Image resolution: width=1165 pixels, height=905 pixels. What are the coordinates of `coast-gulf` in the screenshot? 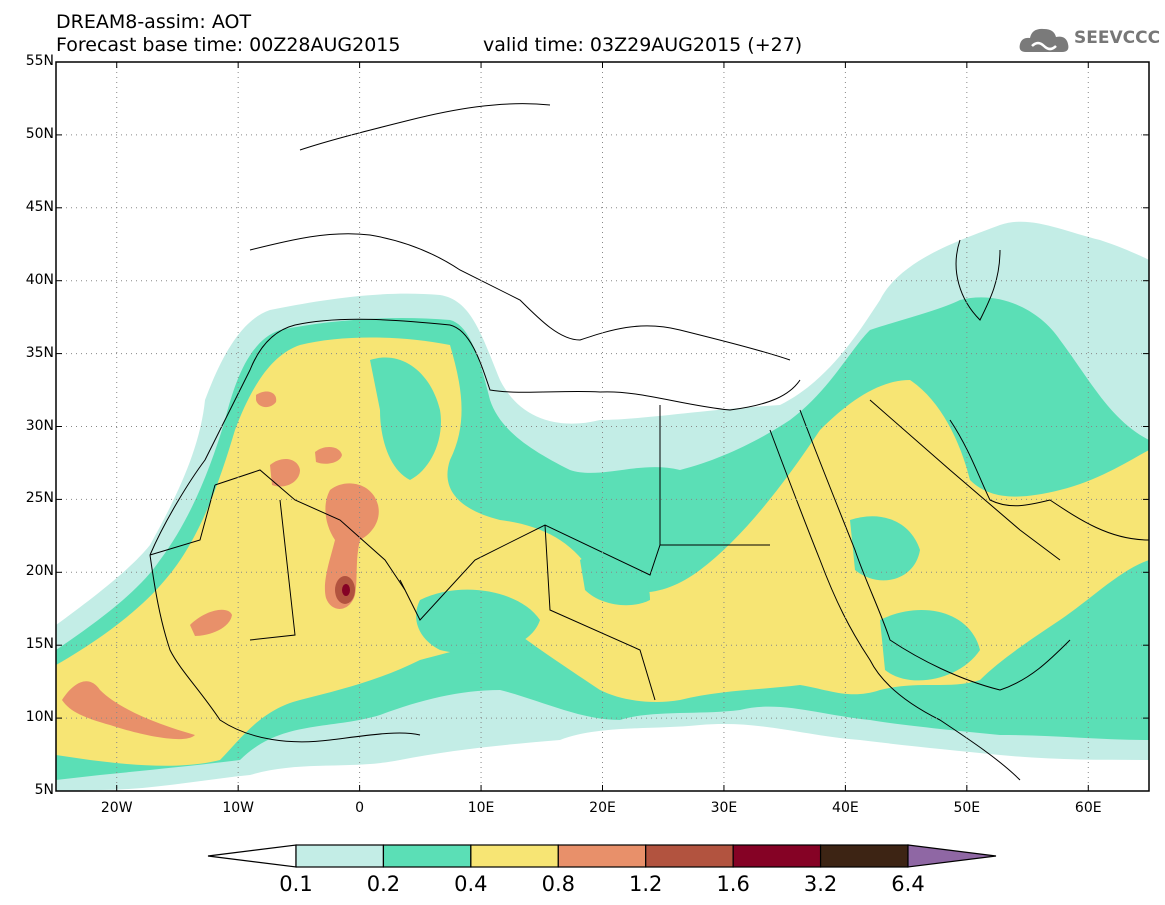 It's located at (1049, 480).